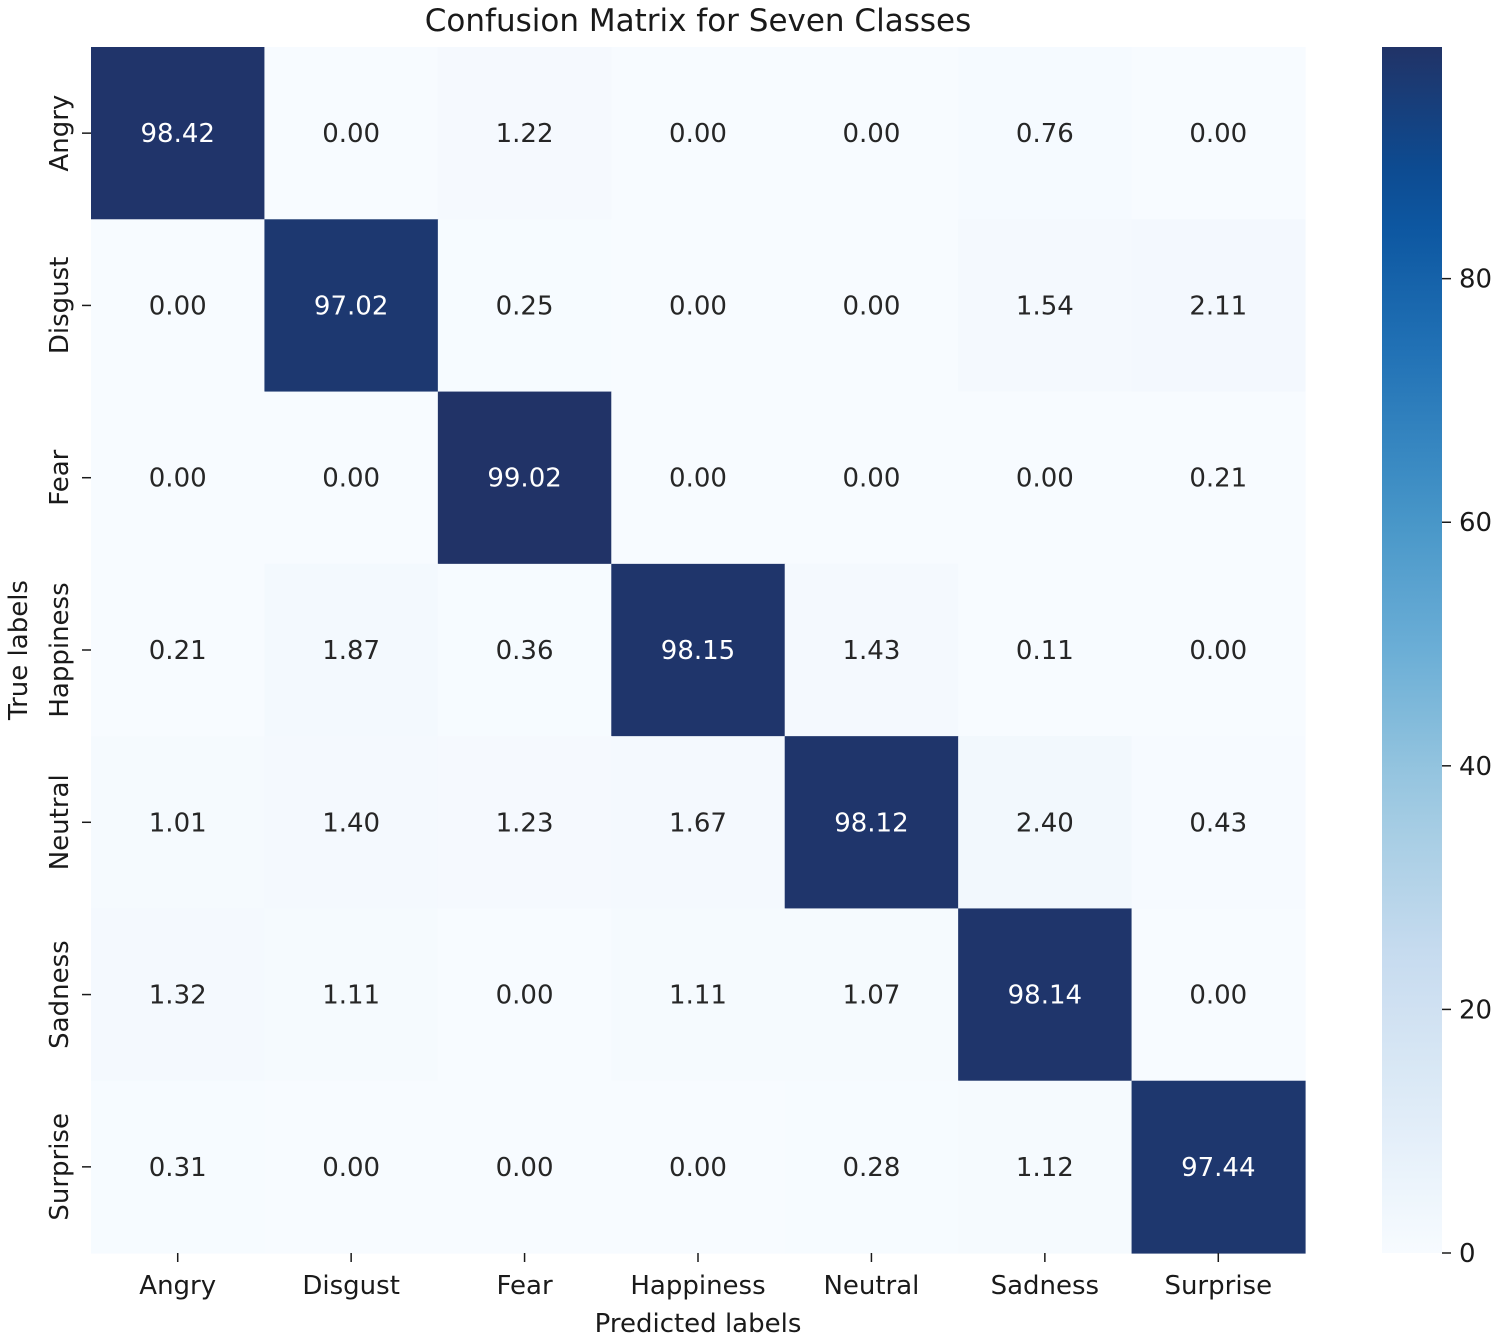 Image resolution: width=1500 pixels, height=1344 pixels. I want to click on cell-value: 0.36, so click(525, 651).